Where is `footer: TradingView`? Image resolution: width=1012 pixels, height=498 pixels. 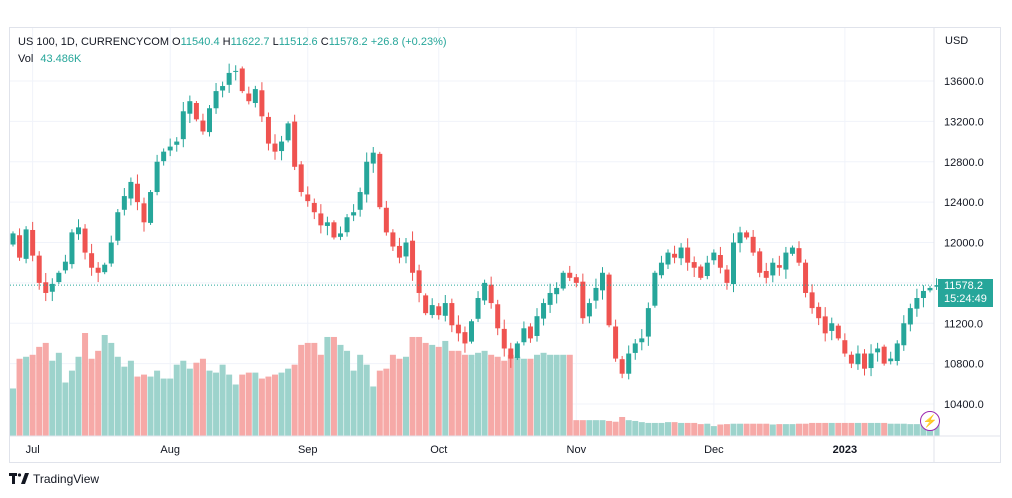 footer: TradingView is located at coordinates (54, 479).